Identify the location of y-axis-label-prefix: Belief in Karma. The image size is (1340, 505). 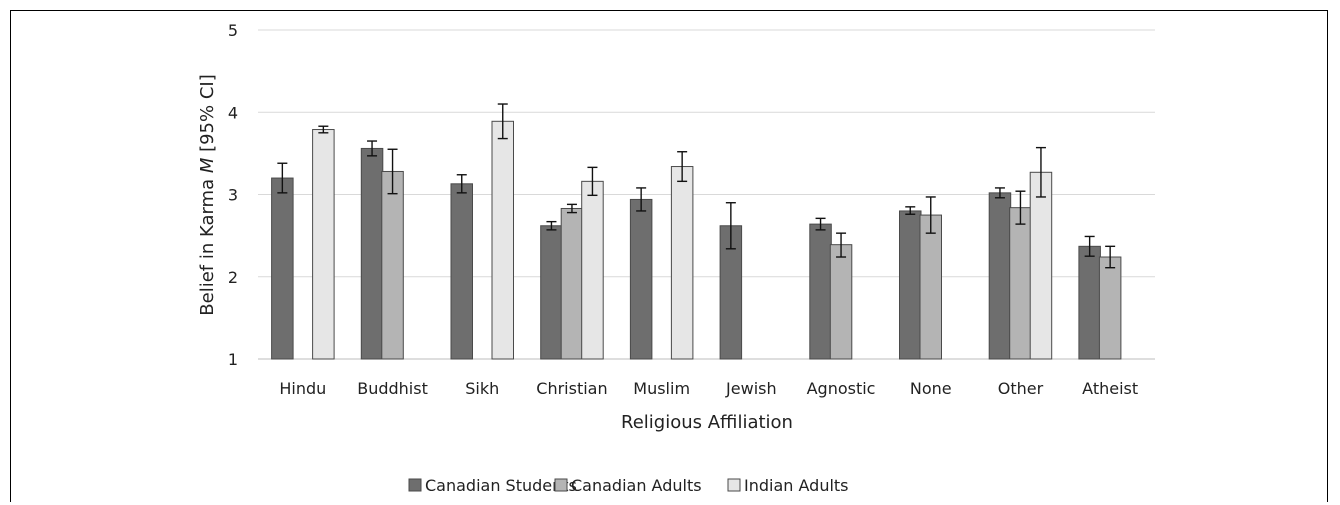
(207, 244).